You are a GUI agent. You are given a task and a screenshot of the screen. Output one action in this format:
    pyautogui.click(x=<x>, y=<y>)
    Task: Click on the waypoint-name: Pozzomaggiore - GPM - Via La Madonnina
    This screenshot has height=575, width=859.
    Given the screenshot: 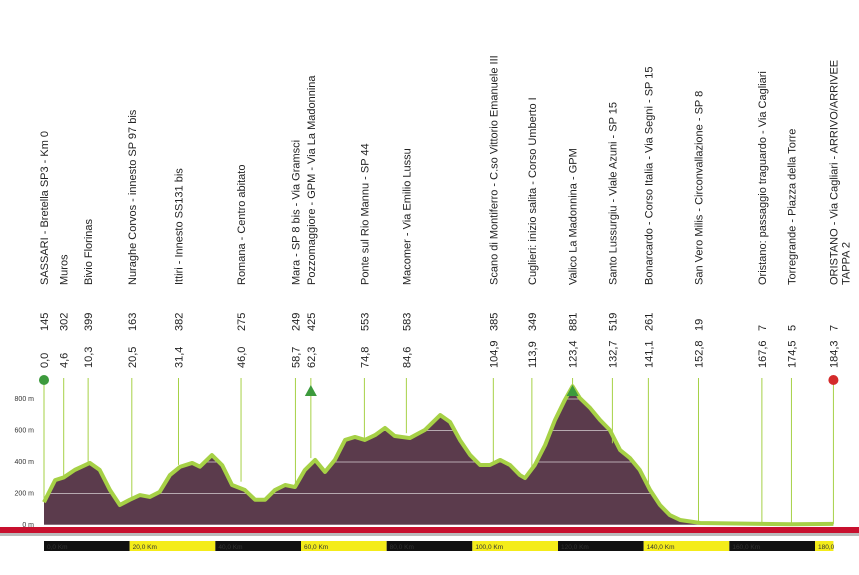 What is the action you would take?
    pyautogui.click(x=312, y=180)
    